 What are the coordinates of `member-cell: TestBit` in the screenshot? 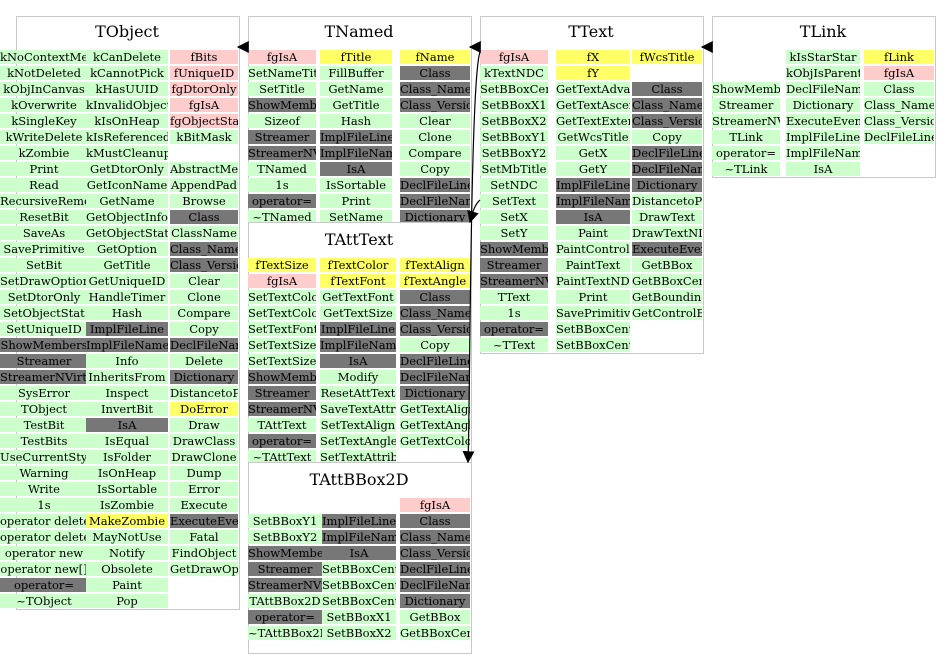 It's located at (44, 425).